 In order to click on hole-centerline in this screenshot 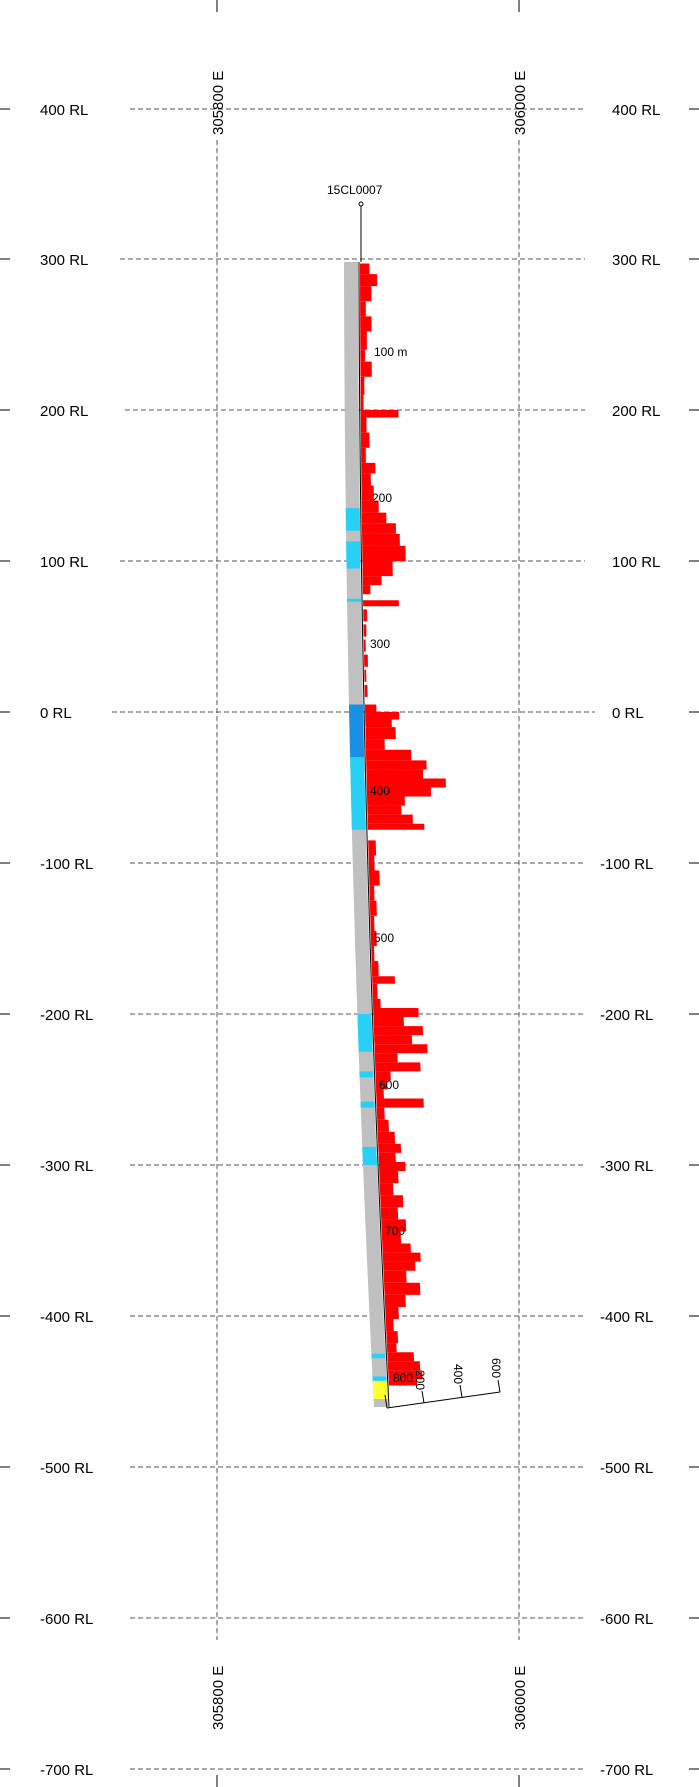, I will do `click(374, 834)`.